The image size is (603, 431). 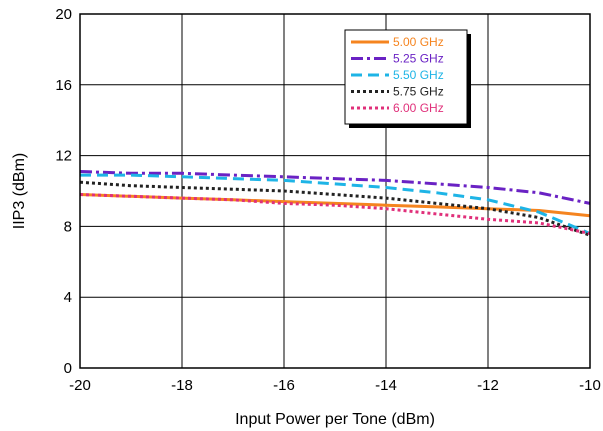 I want to click on x-axis-title: Input Power per Tone (dBm), so click(x=335, y=419).